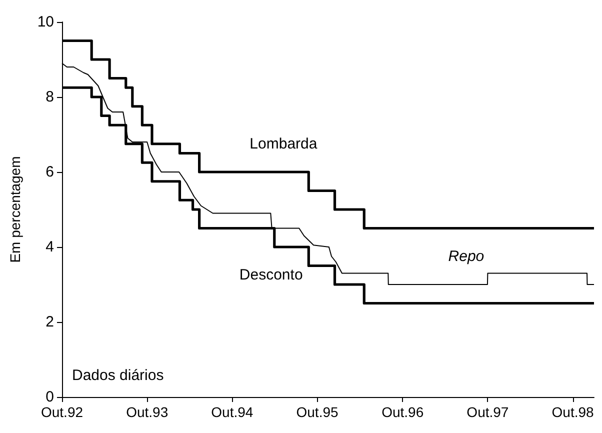  Describe the element at coordinates (403, 412) in the screenshot. I see `x-tick-label: Out.96` at that location.